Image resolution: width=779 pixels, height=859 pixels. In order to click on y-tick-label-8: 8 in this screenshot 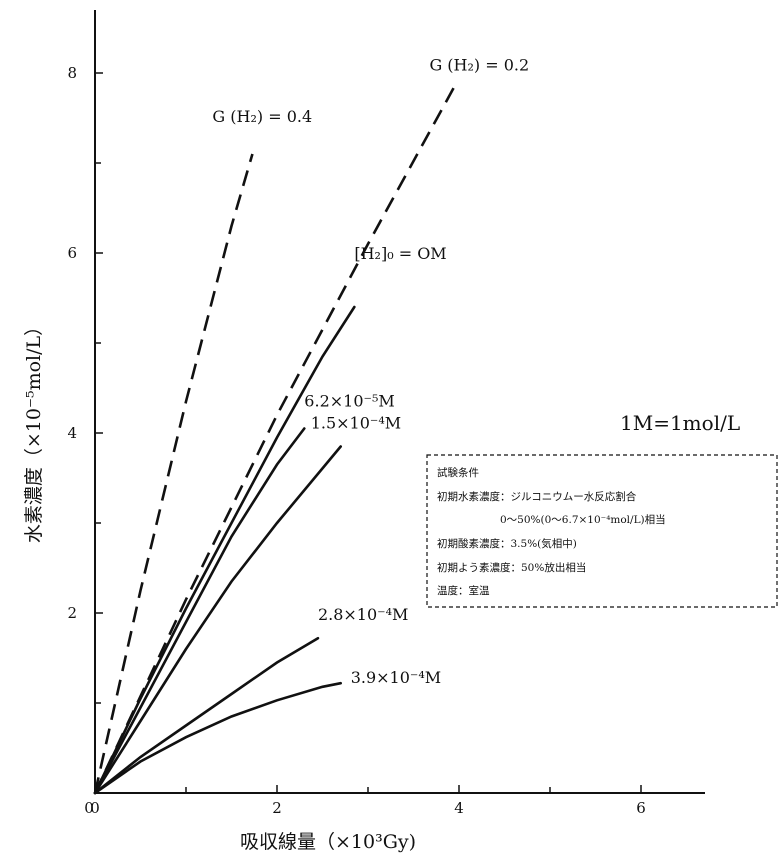, I will do `click(72, 73)`.